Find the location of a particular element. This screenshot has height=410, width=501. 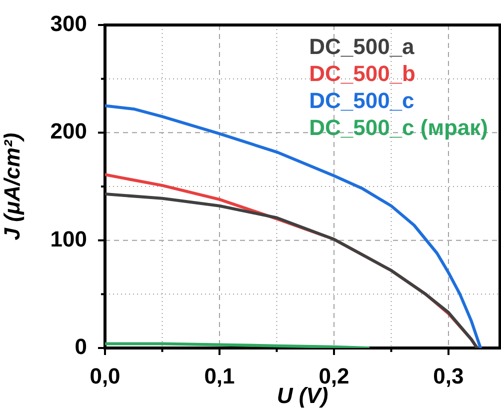

y-tick-label: 200 is located at coordinates (68, 131).